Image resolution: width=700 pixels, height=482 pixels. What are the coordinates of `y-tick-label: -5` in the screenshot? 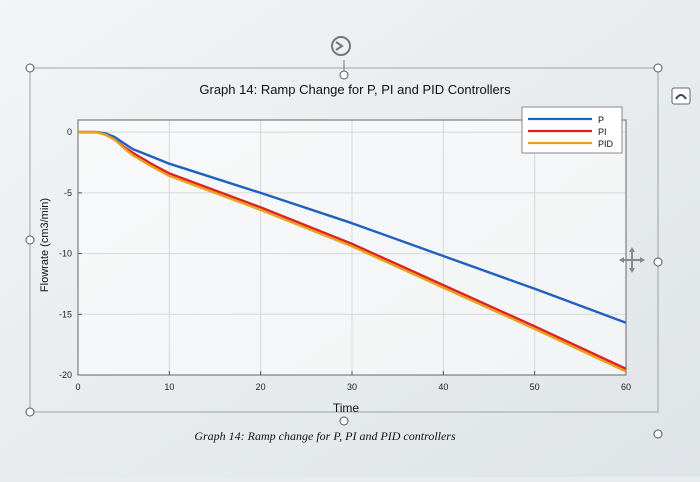 It's located at (68, 193).